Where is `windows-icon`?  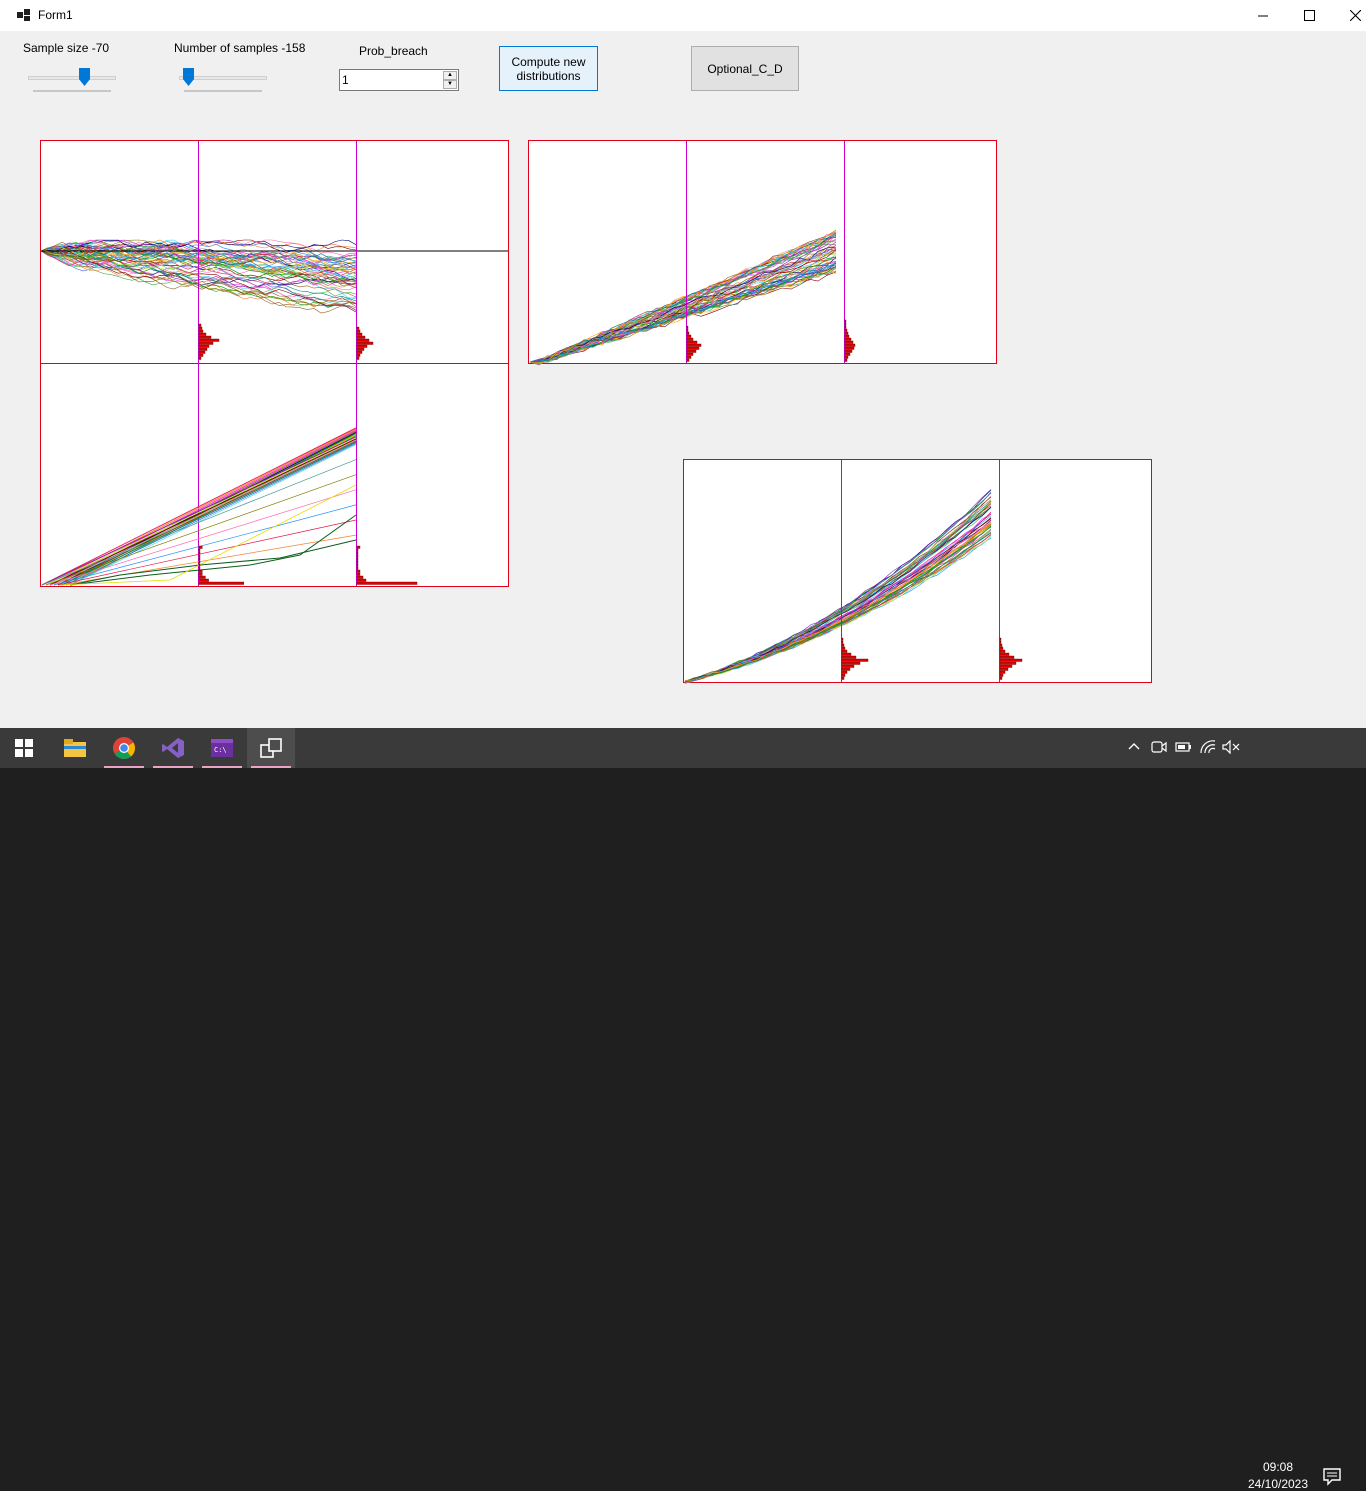
windows-icon is located at coordinates (24, 748).